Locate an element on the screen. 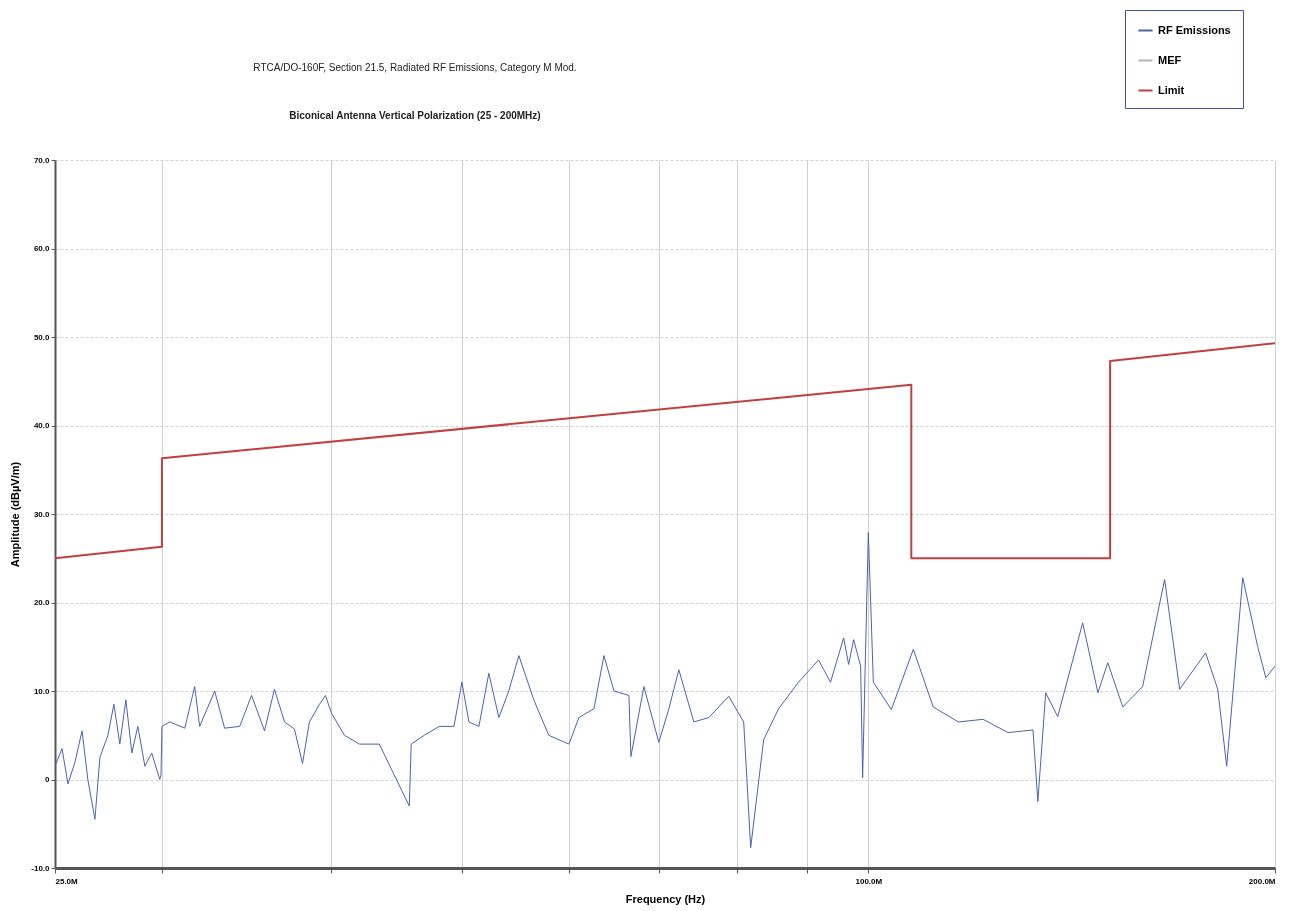  chart-title: RTCA/DO-160F, Section 21.5, Radiated RF Emissions, Category M Mod. is located at coordinates (415, 67).